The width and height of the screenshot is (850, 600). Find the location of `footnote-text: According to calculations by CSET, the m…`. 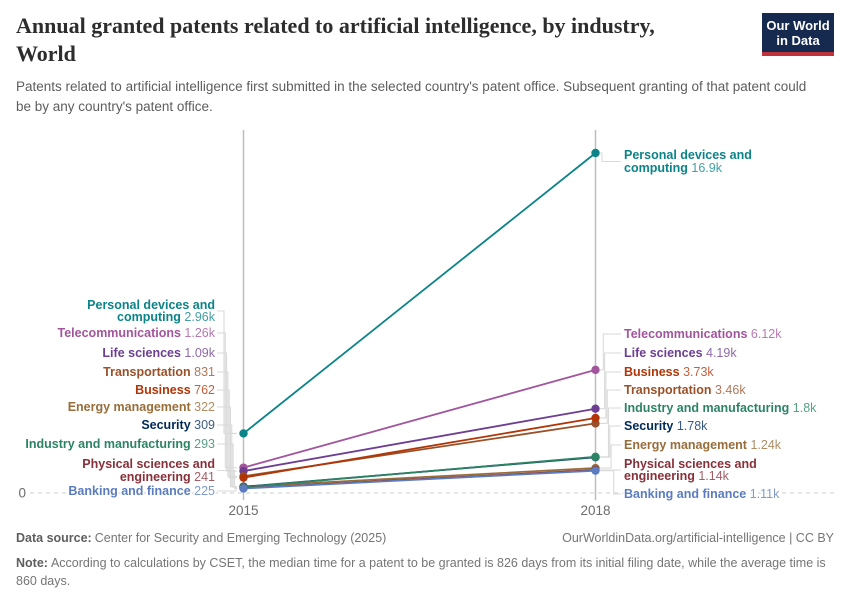

footnote-text: According to calculations by CSET, the m… is located at coordinates (421, 572).